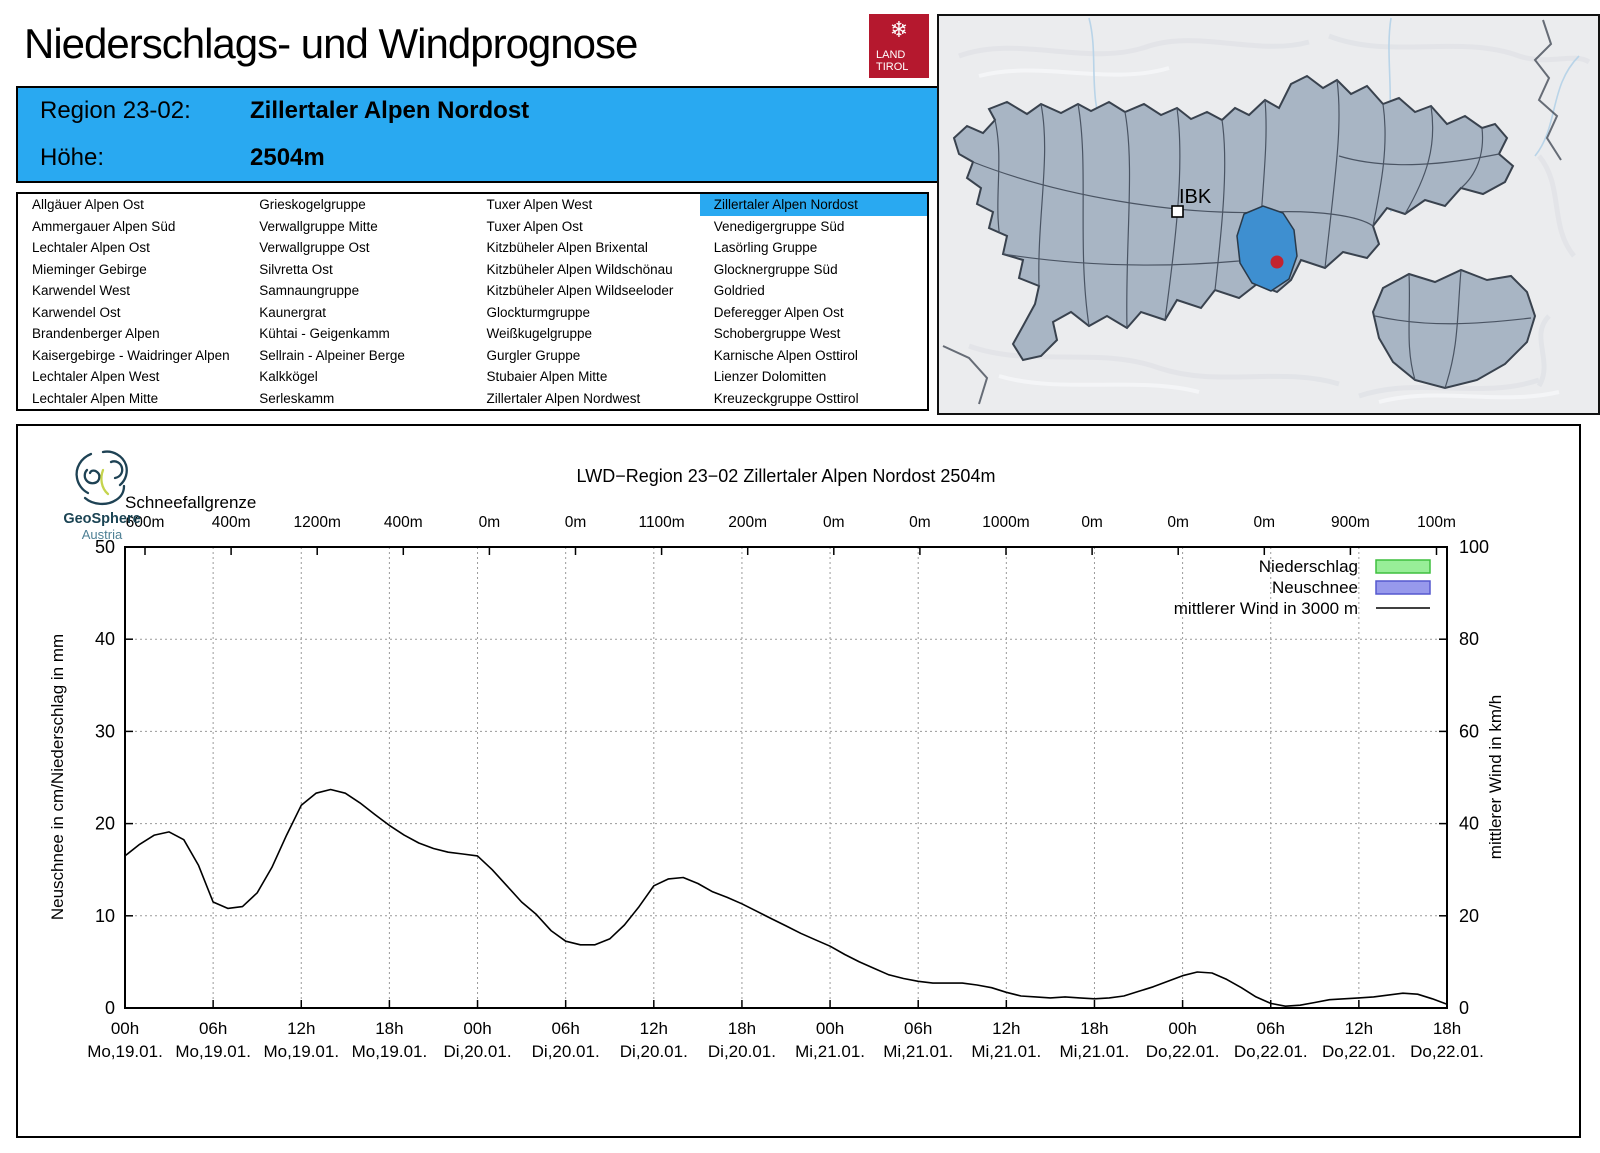 Image resolution: width=1600 pixels, height=1153 pixels. Describe the element at coordinates (567, 248) in the screenshot. I see `region-list-item: Kitzbüheler Alpen Brixental` at that location.